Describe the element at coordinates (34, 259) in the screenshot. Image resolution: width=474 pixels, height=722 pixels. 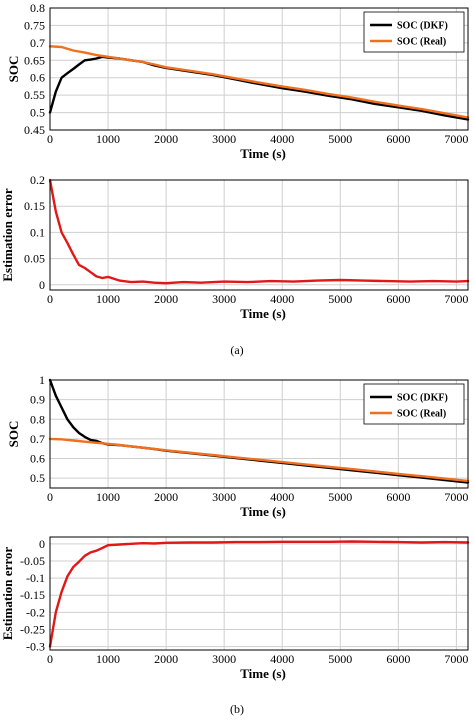
I see `y-tick-label: 0.05` at that location.